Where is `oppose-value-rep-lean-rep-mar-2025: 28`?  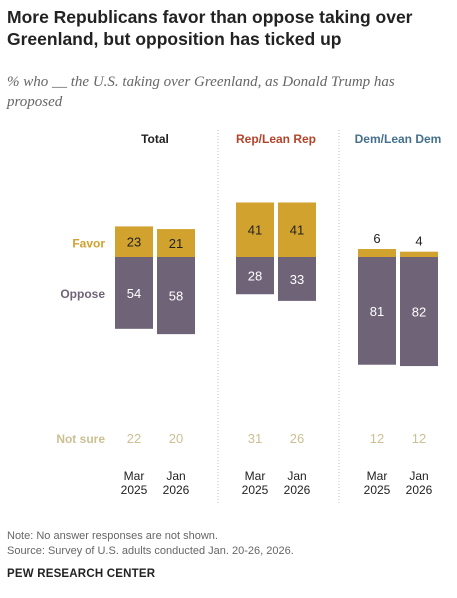 oppose-value-rep-lean-rep-mar-2025: 28 is located at coordinates (255, 276).